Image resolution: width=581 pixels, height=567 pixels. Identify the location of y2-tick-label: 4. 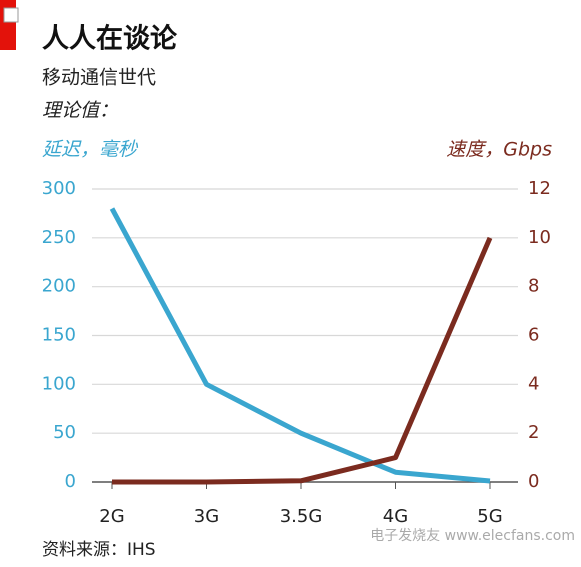
(533, 383).